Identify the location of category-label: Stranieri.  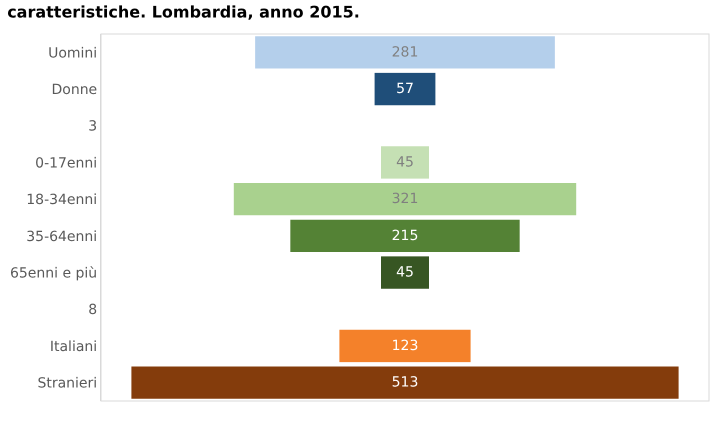
(67, 384).